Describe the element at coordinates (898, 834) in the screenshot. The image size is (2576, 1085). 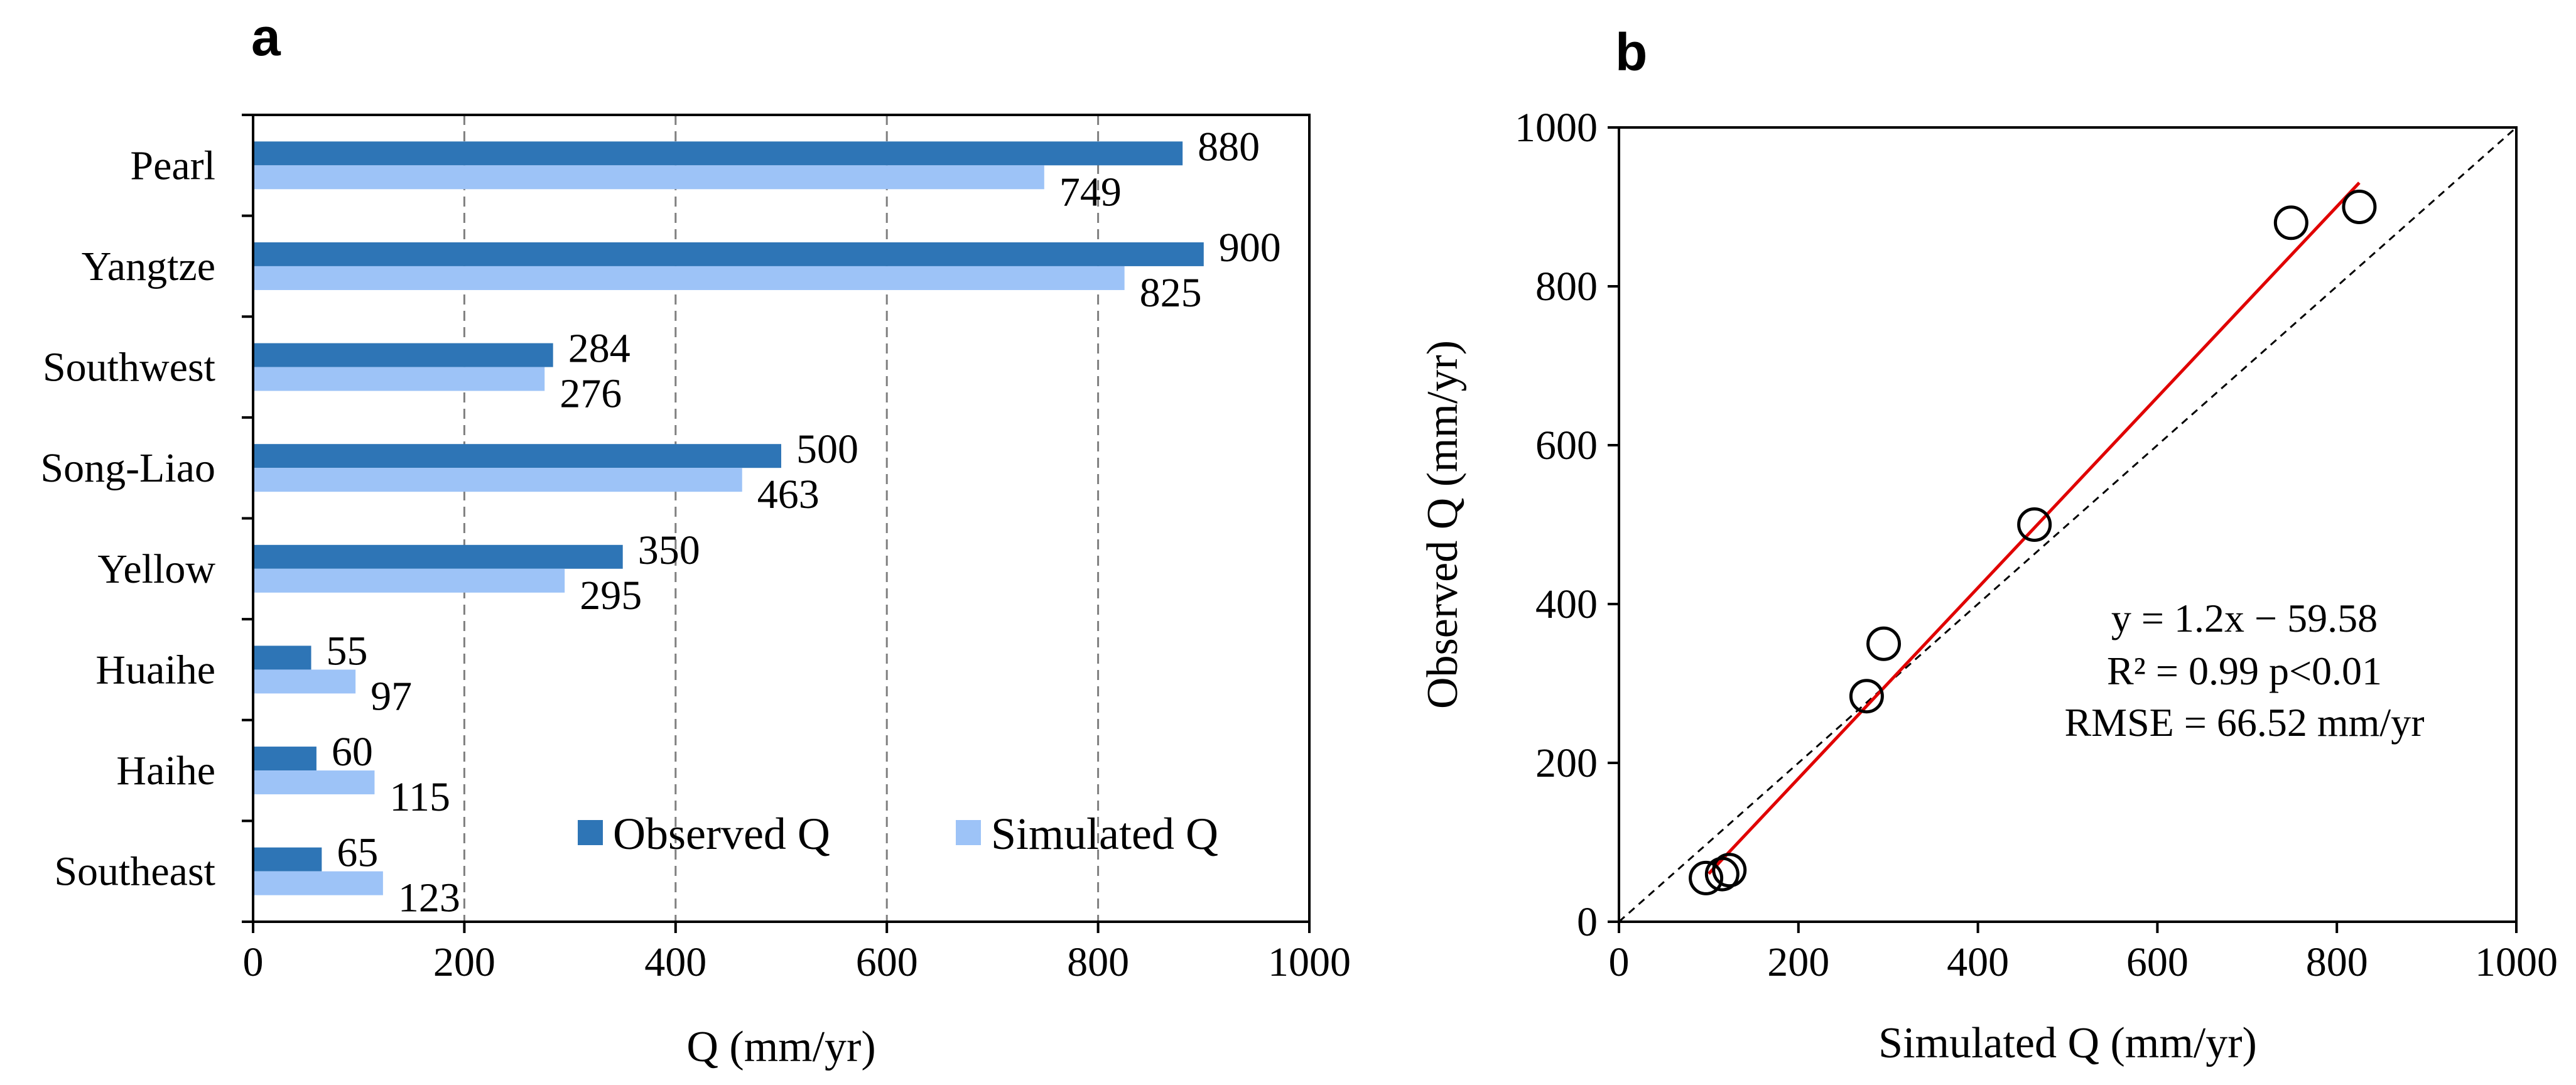
I see `bar-chart-legend: Observed Q Simulated Q` at that location.